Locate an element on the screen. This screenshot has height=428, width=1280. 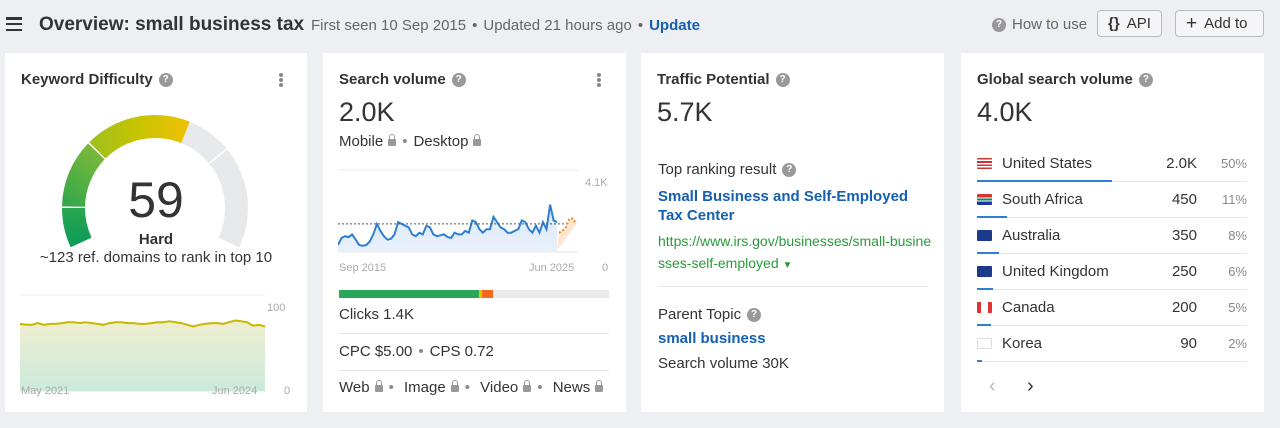
gsv-title: Global search volume? is located at coordinates (1065, 79).